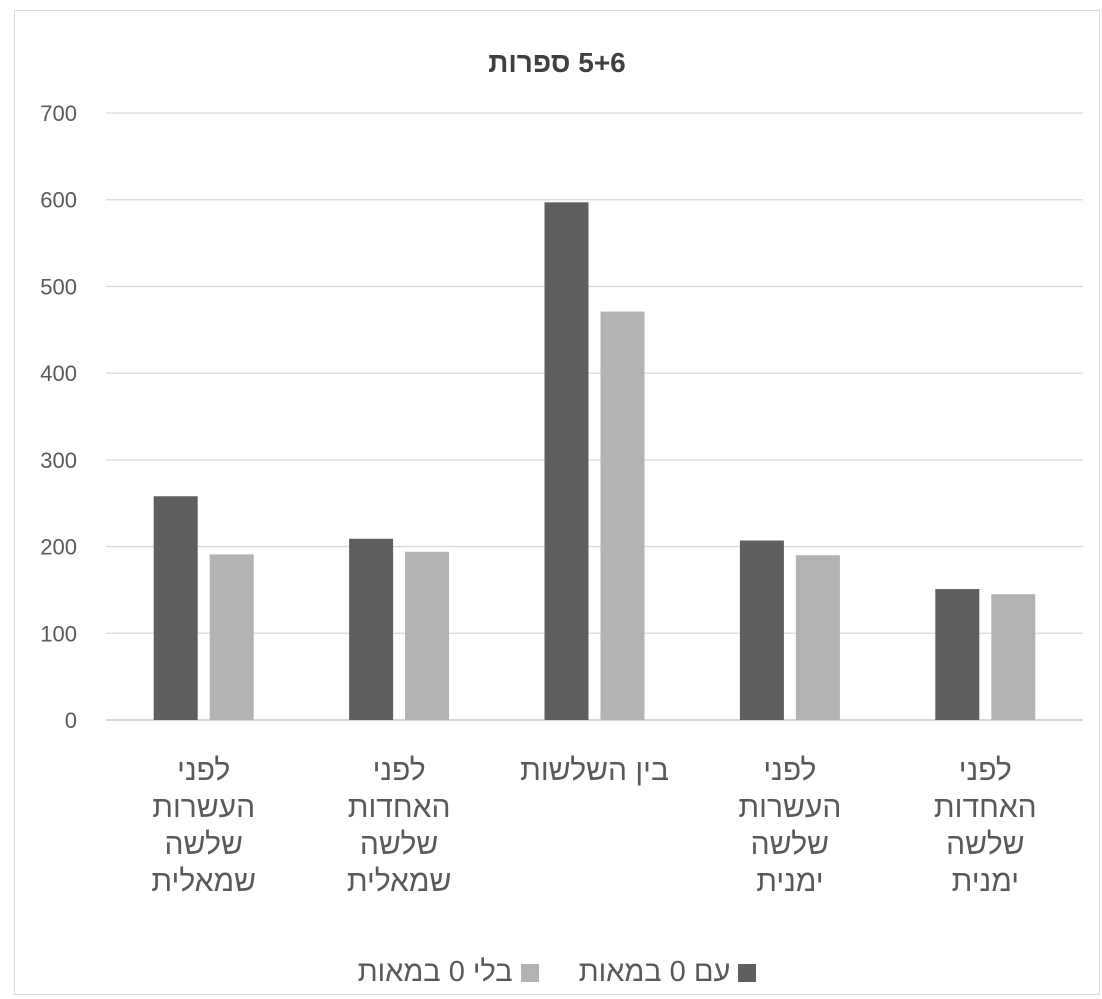 The height and width of the screenshot is (999, 1102). Describe the element at coordinates (58, 633) in the screenshot. I see `y-tick-label: 100` at that location.